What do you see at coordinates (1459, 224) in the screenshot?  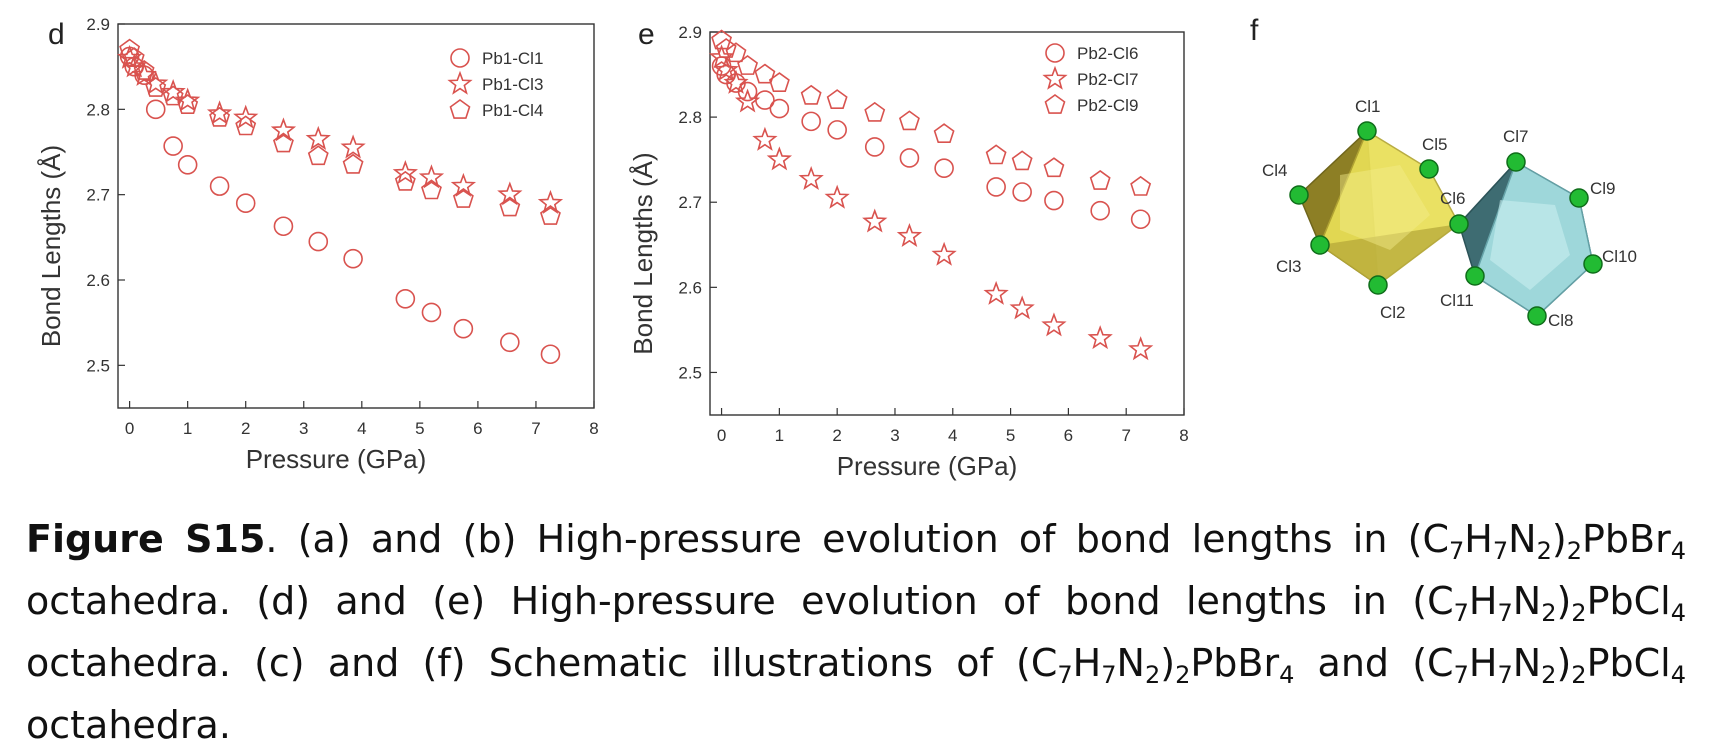 I see `atom-cl6` at bounding box center [1459, 224].